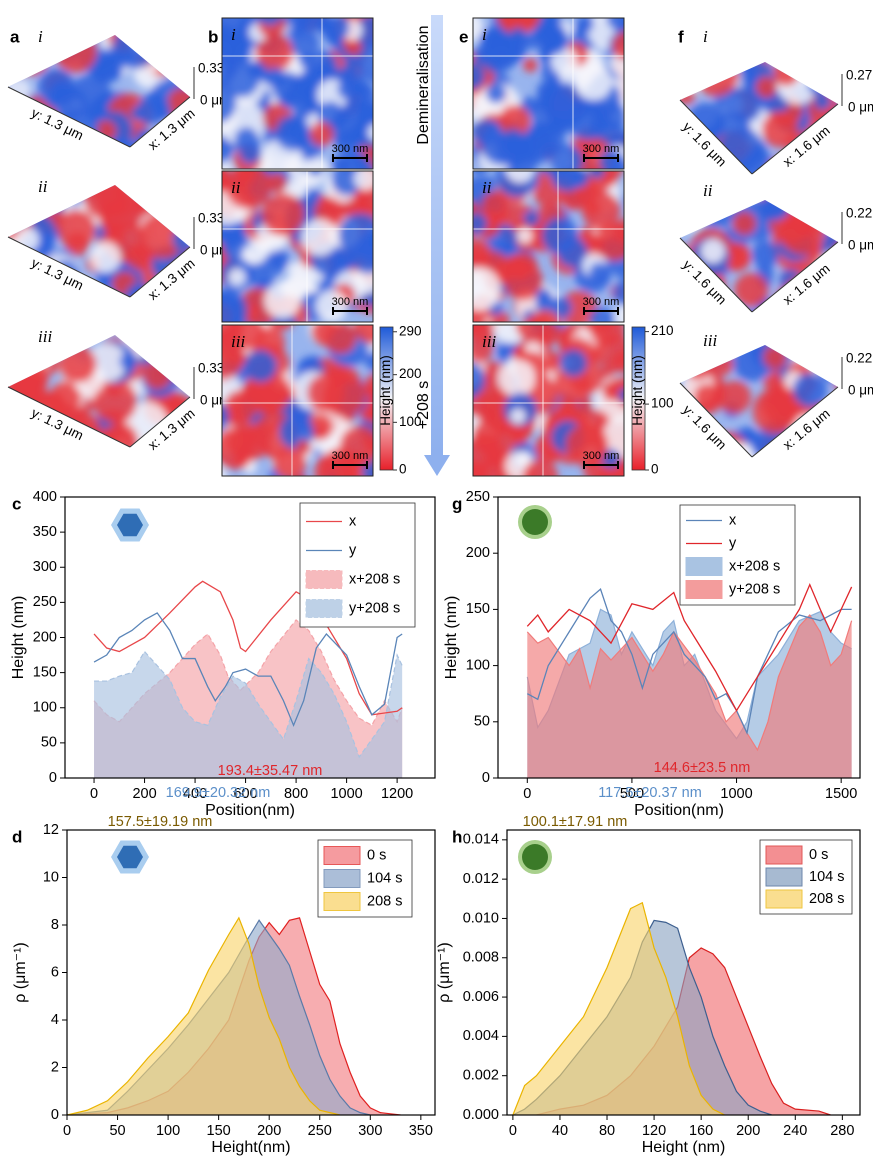  What do you see at coordinates (45, 637) in the screenshot?
I see `y-tick-label: 200` at bounding box center [45, 637].